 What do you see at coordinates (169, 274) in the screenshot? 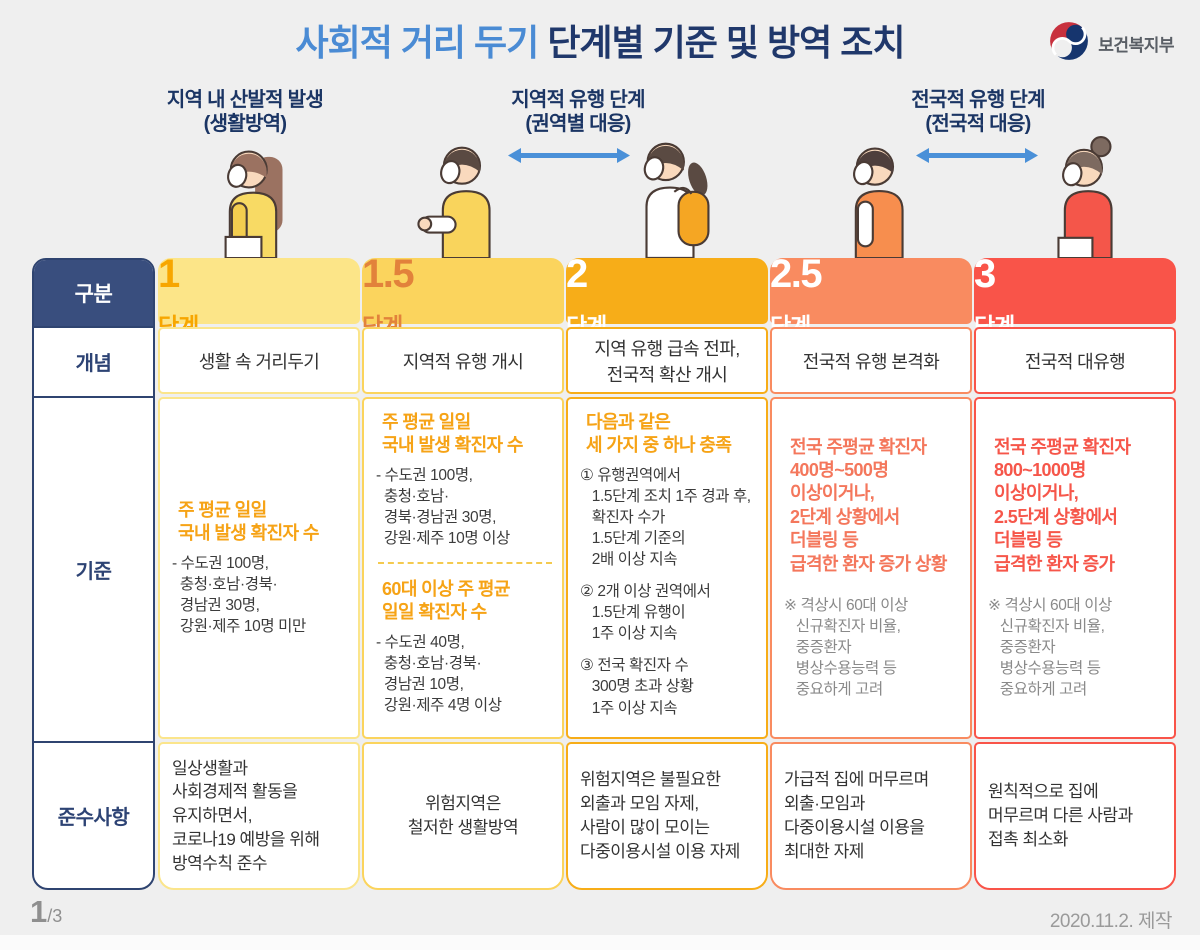
I see `stage1-number: 1` at bounding box center [169, 274].